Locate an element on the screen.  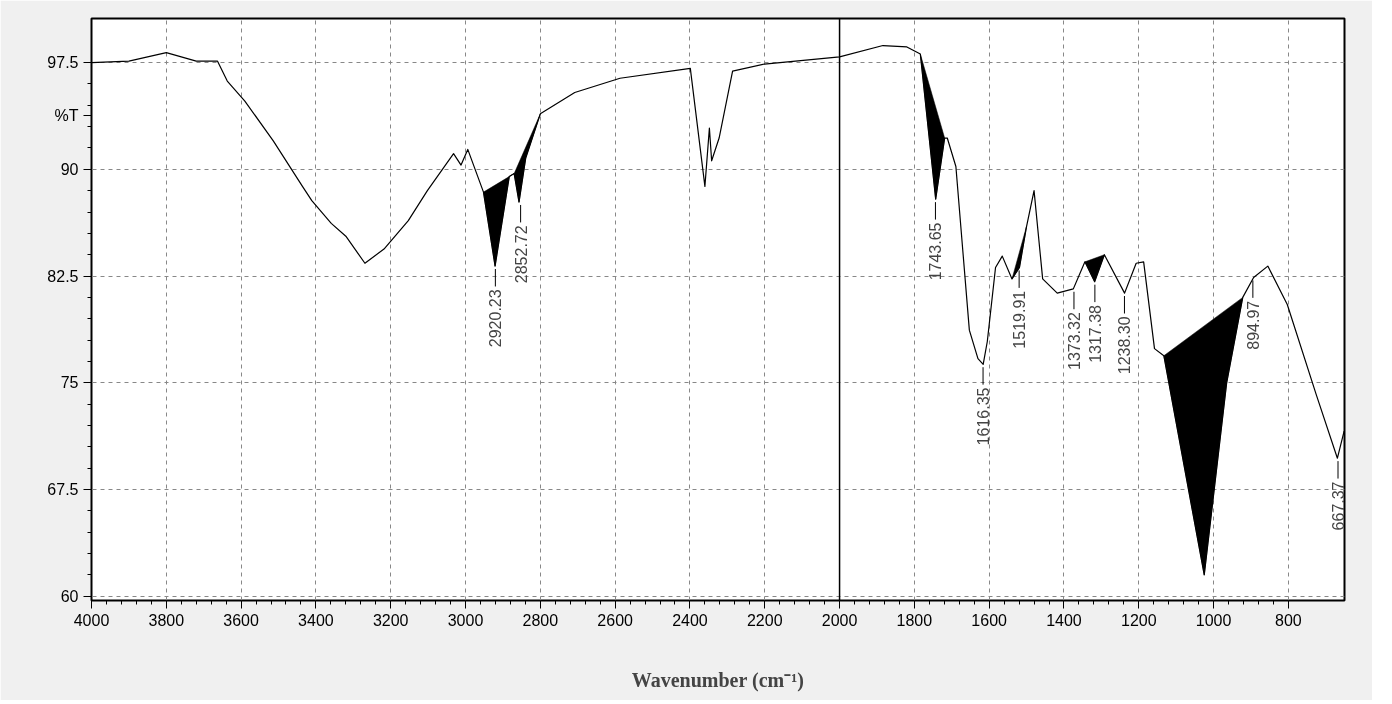
annotation: 667.37 is located at coordinates (1338, 506).